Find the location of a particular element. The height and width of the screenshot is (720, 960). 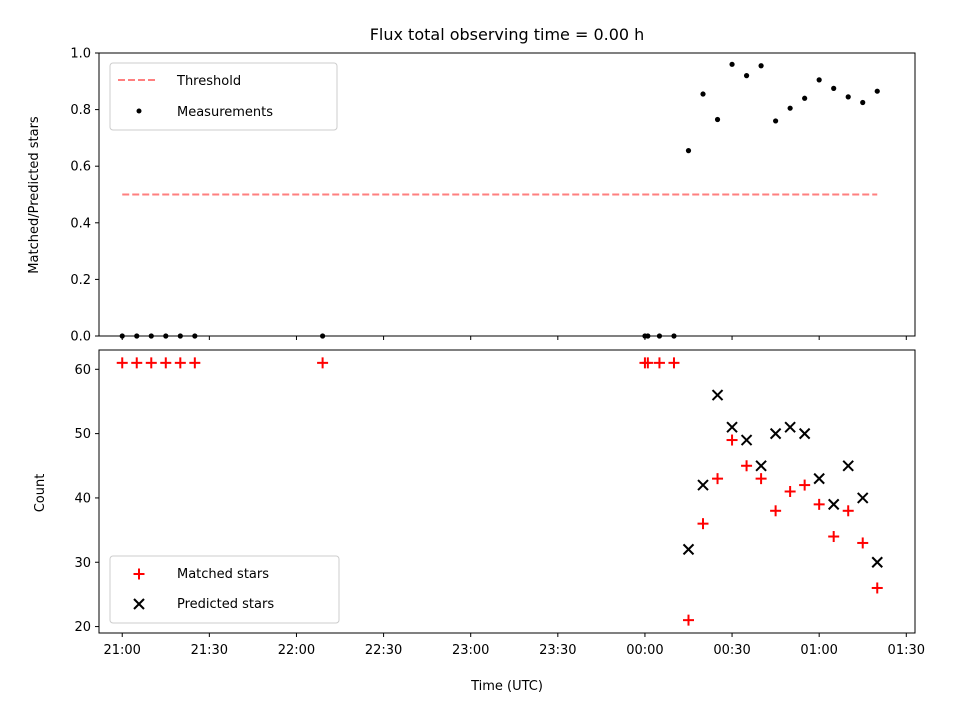

ratio-y-tick-label: 0.8 is located at coordinates (80, 110).